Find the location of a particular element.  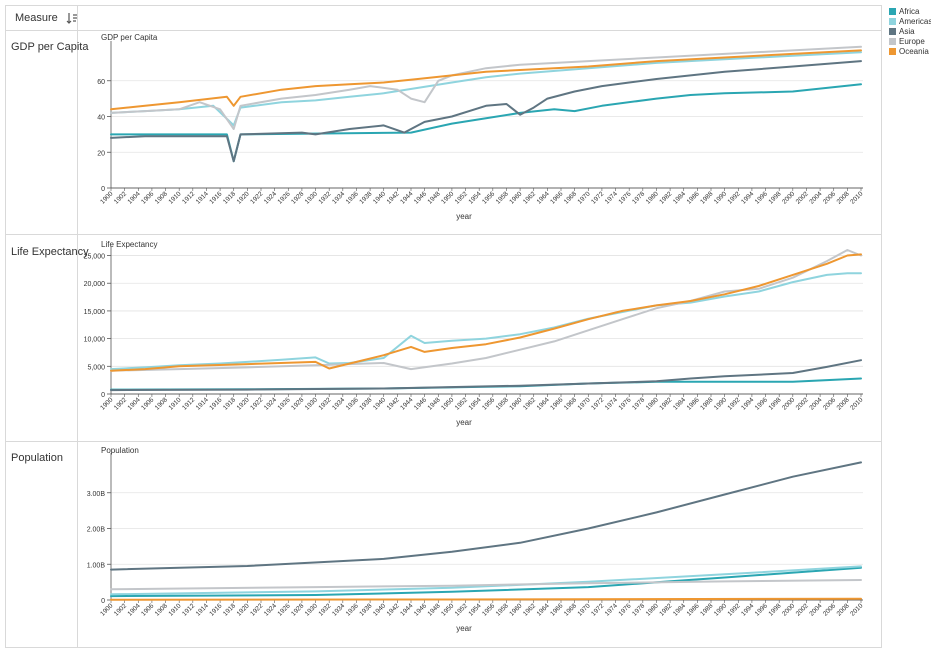

y-tick-label: 1.00B is located at coordinates (96, 565).